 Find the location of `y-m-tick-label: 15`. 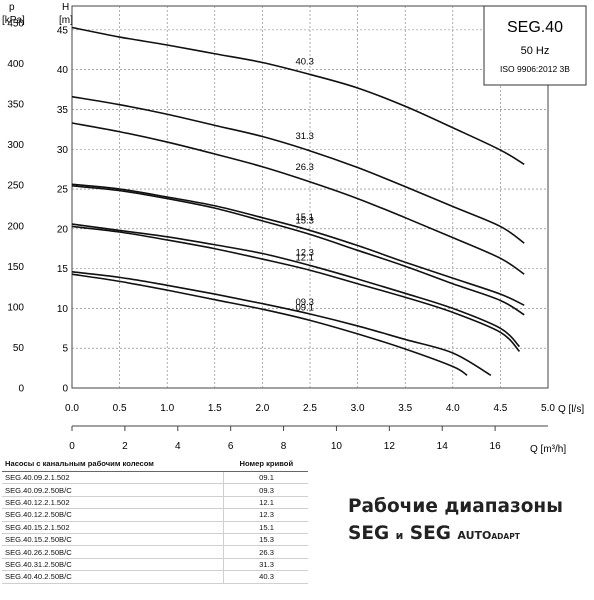

y-m-tick-label: 15 is located at coordinates (63, 269).